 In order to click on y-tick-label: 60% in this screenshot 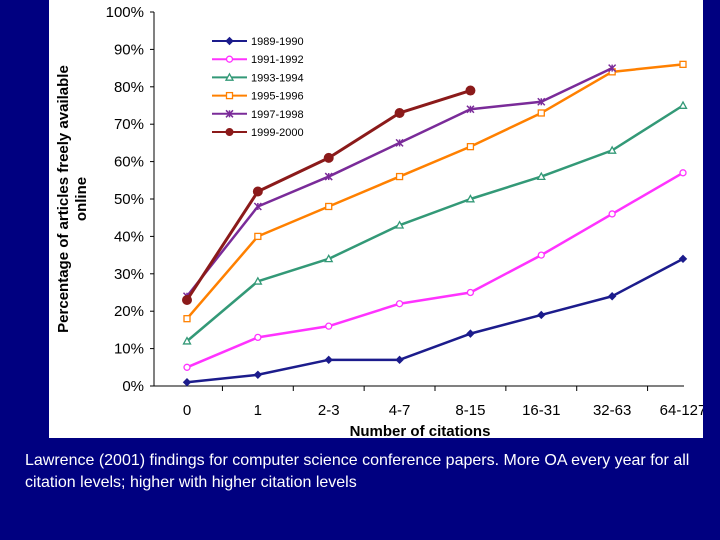, I will do `click(129, 162)`.